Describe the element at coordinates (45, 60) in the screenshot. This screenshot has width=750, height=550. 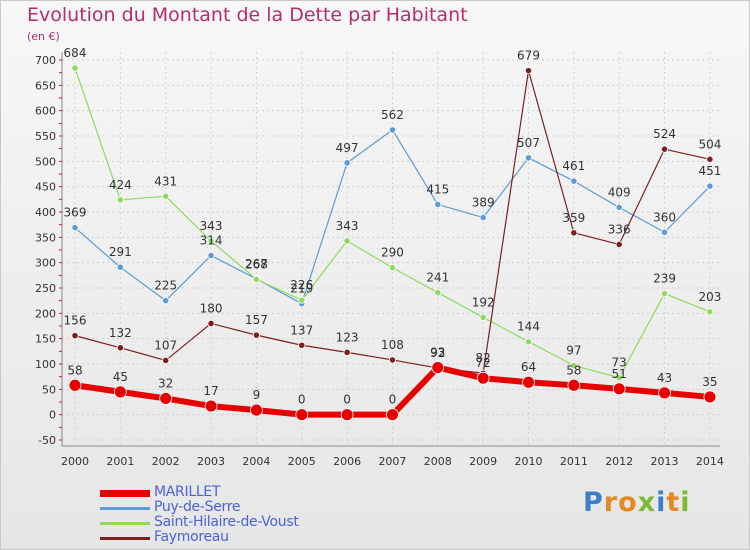
I see `y-tick-label: 700` at that location.